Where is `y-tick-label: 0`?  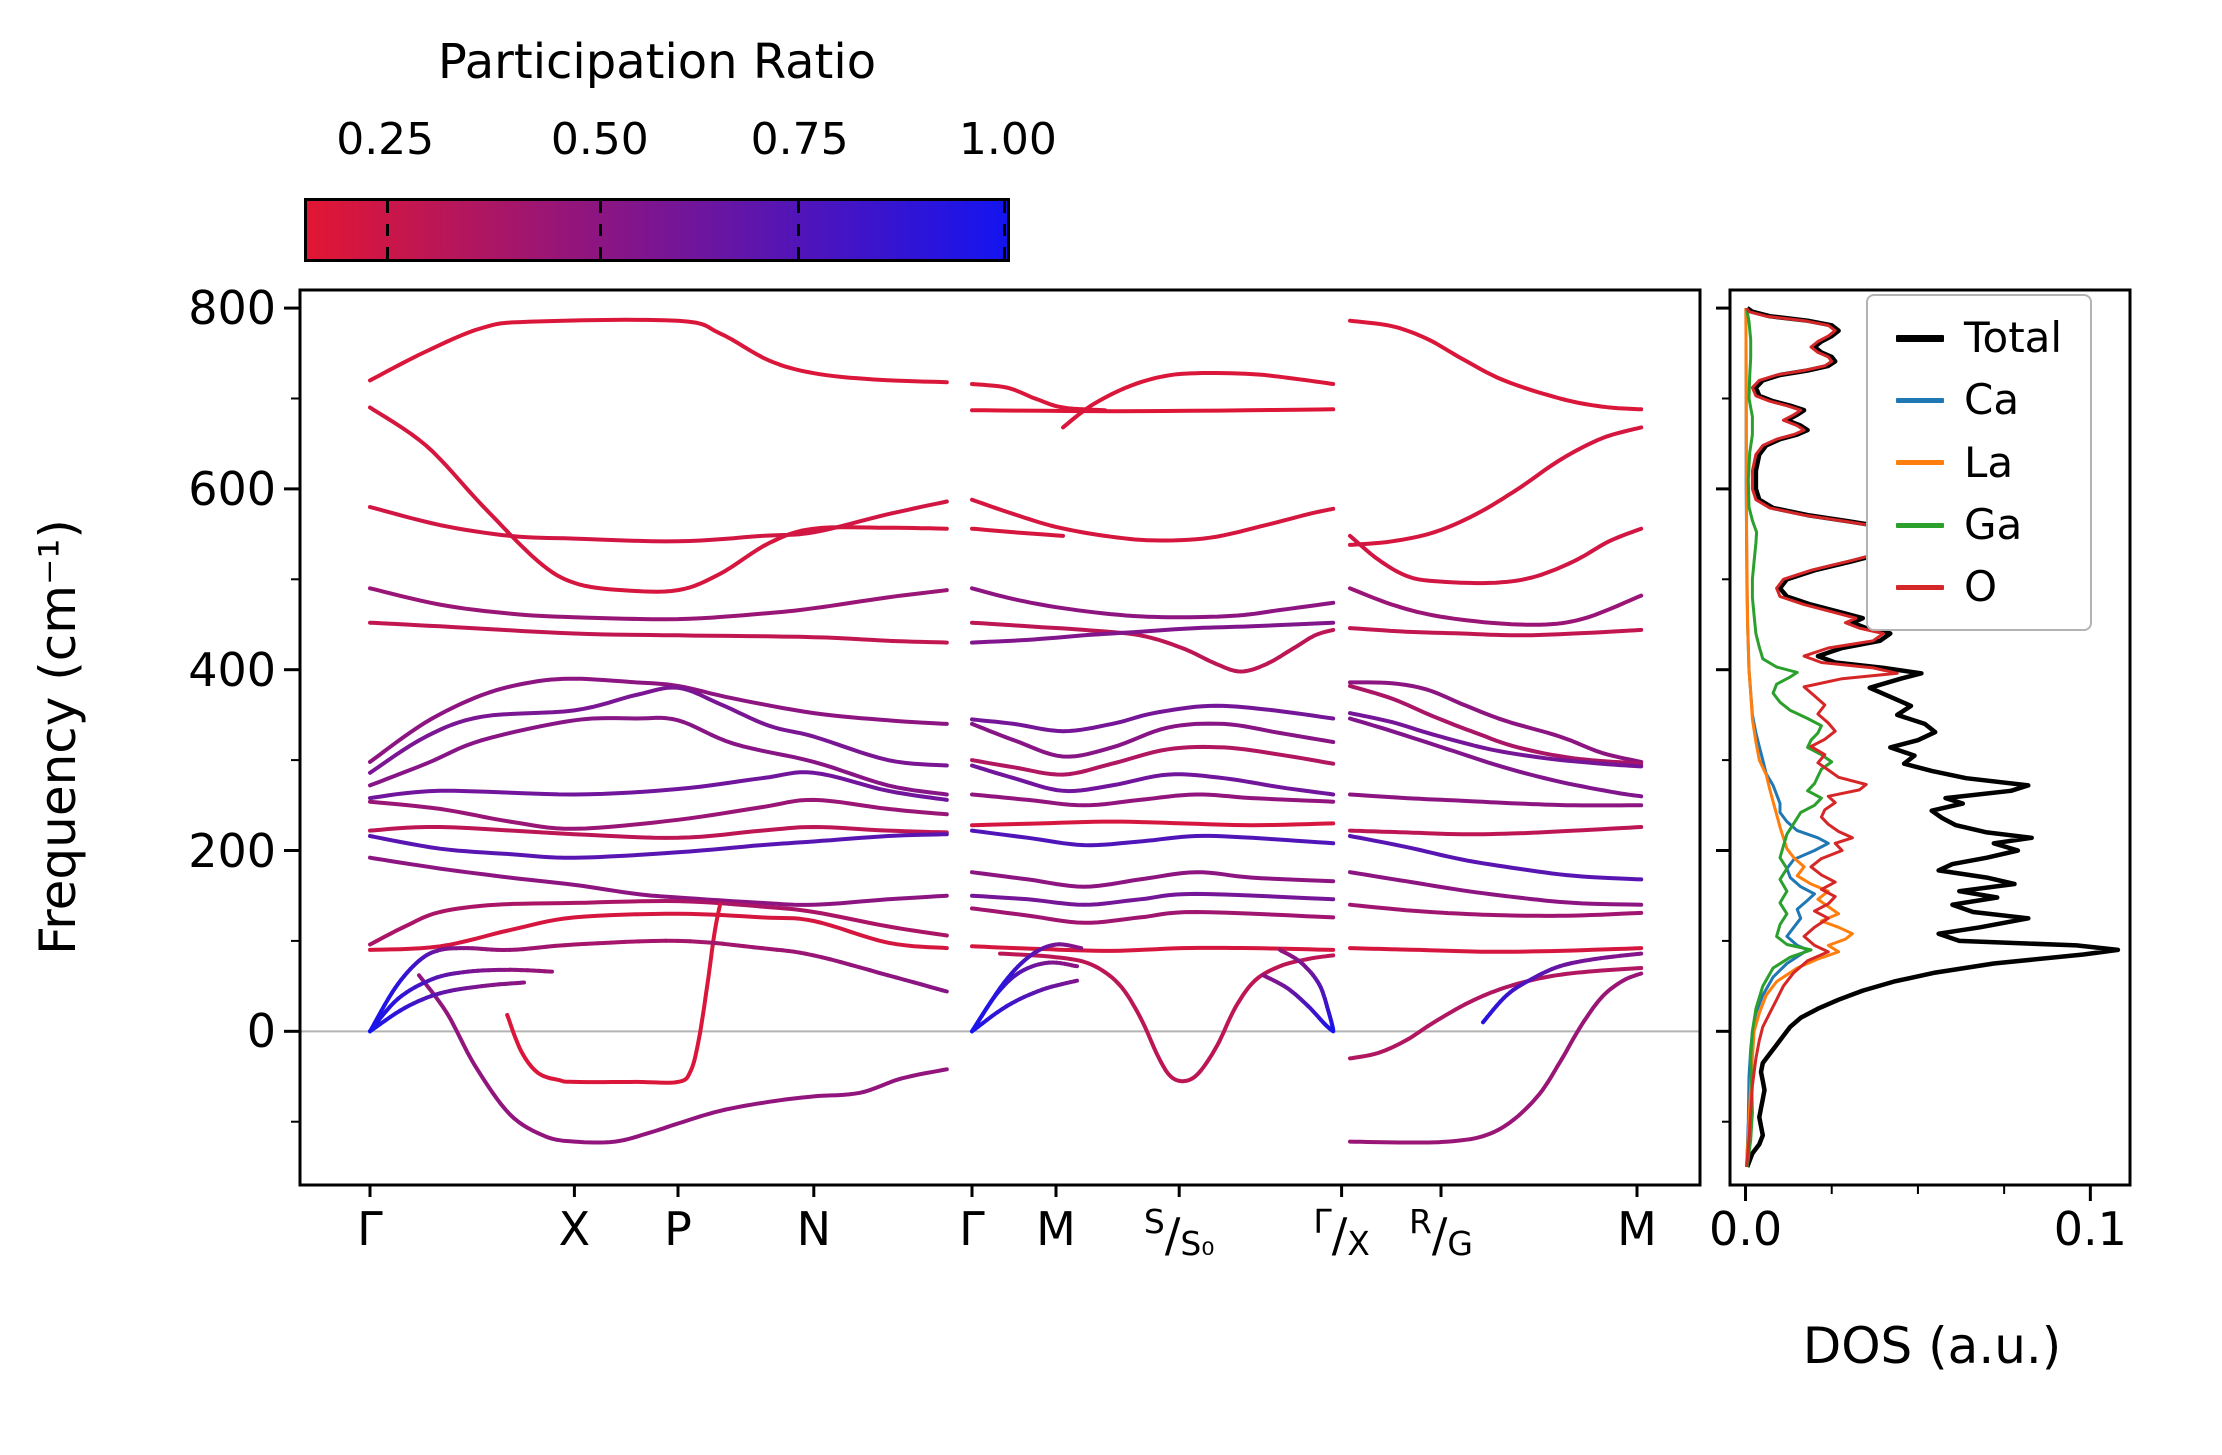
y-tick-label: 0 is located at coordinates (261, 1031).